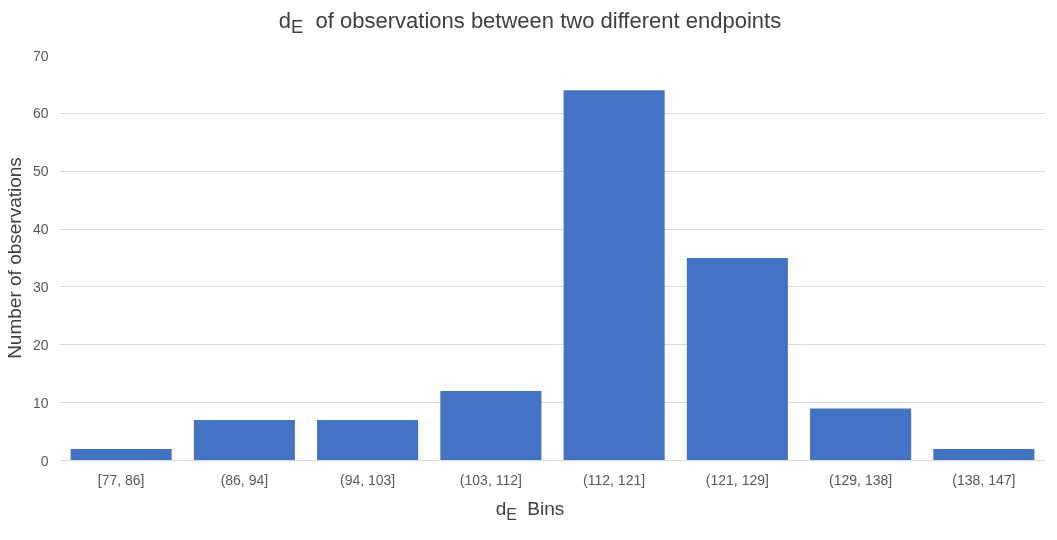  Describe the element at coordinates (40, 402) in the screenshot. I see `y-tick-label: 10` at that location.